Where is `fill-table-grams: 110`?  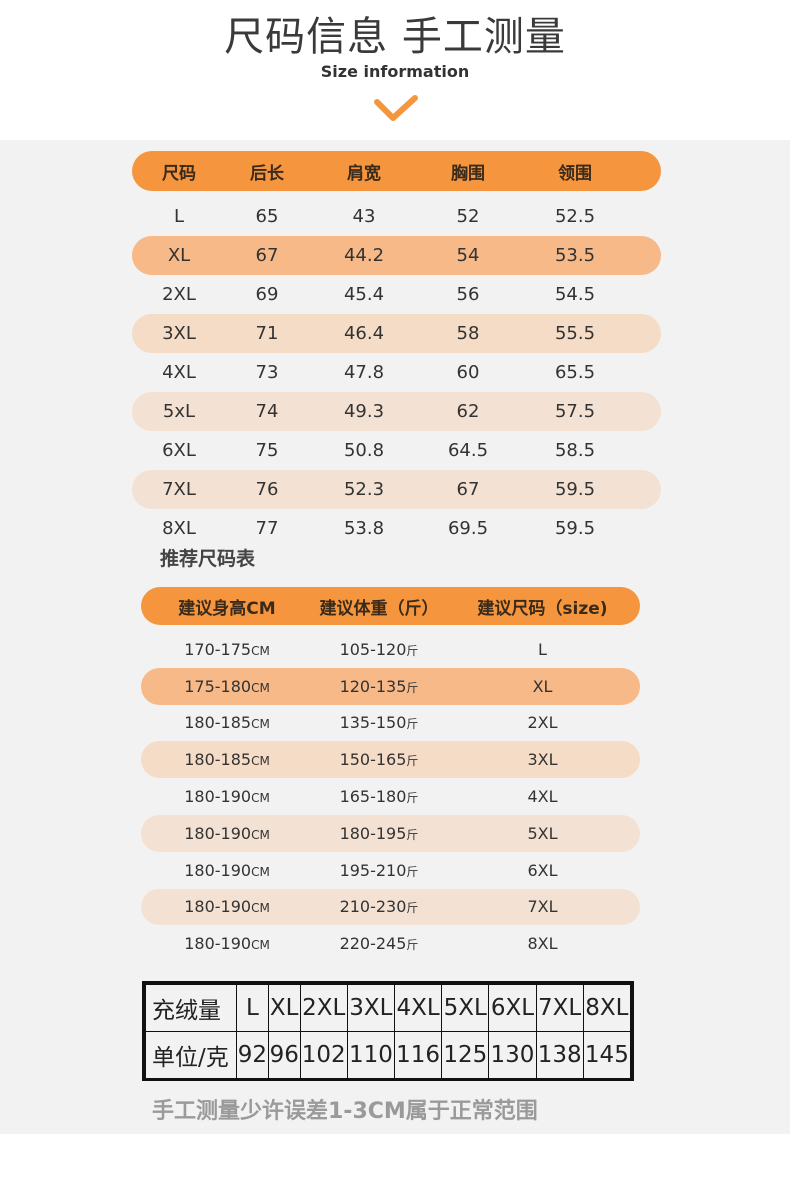 fill-table-grams: 110 is located at coordinates (371, 1055).